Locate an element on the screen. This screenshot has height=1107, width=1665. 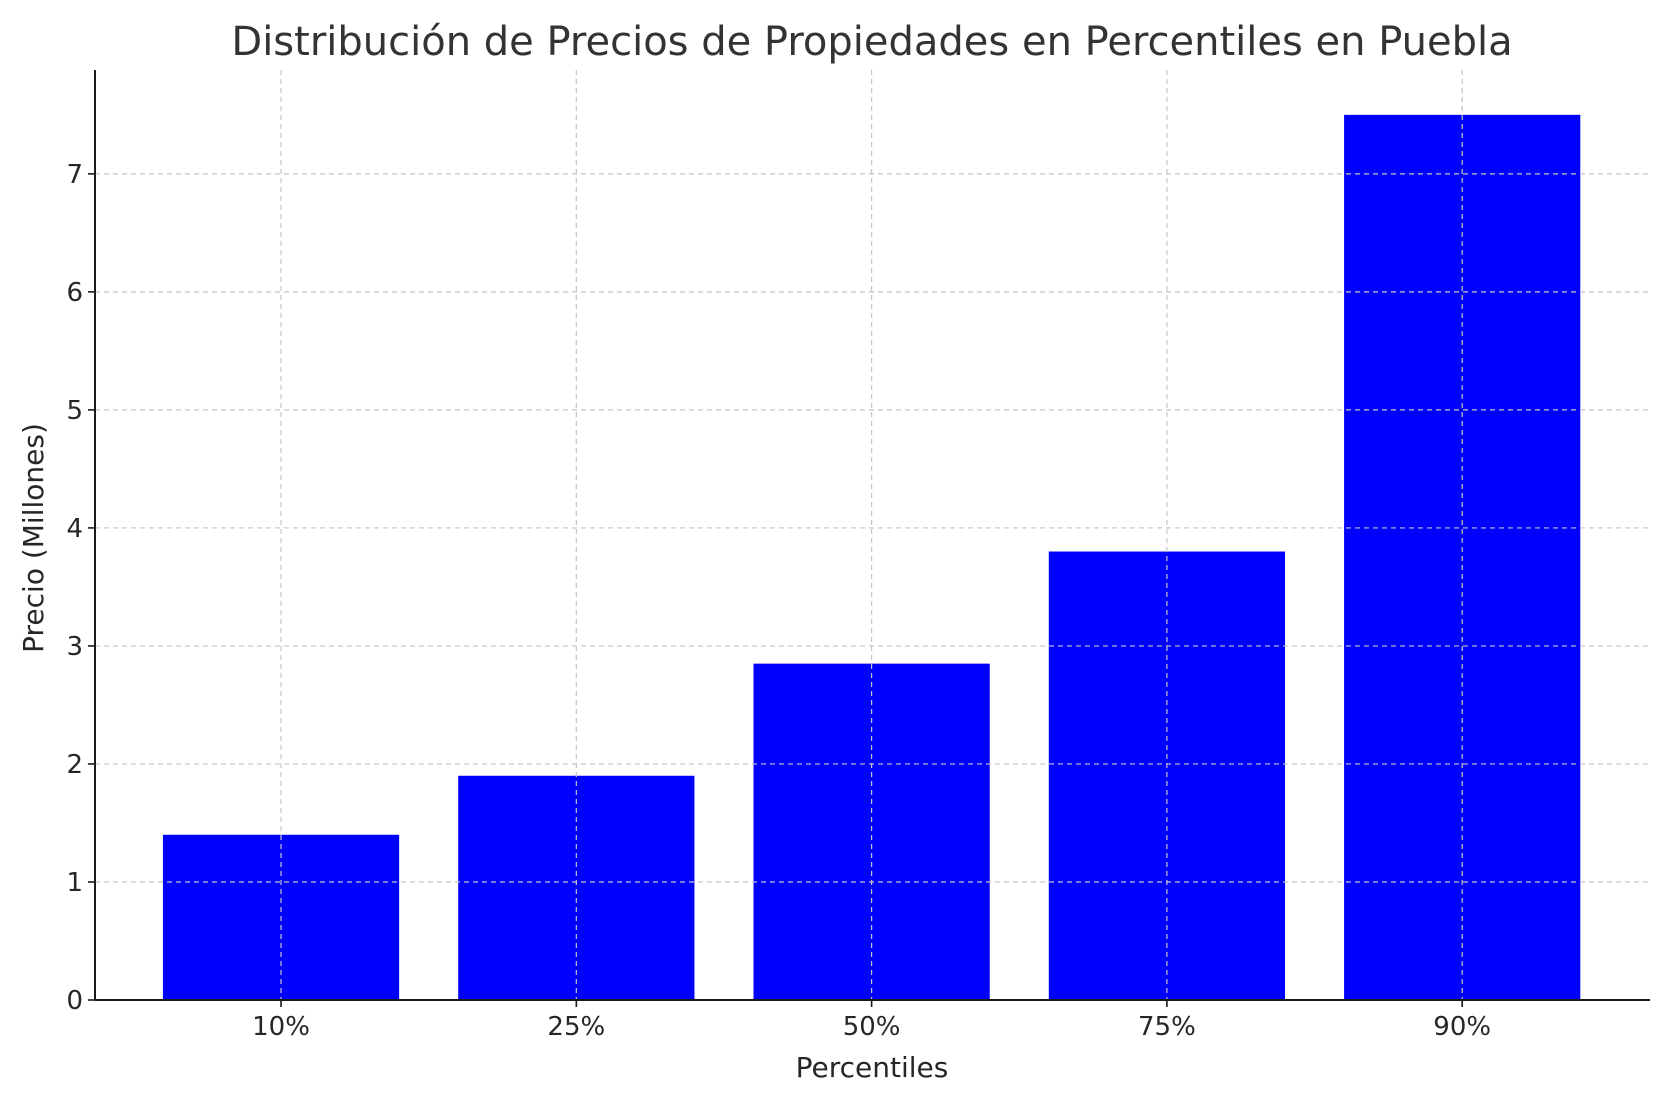
x-tick-label: 25% is located at coordinates (576, 1027).